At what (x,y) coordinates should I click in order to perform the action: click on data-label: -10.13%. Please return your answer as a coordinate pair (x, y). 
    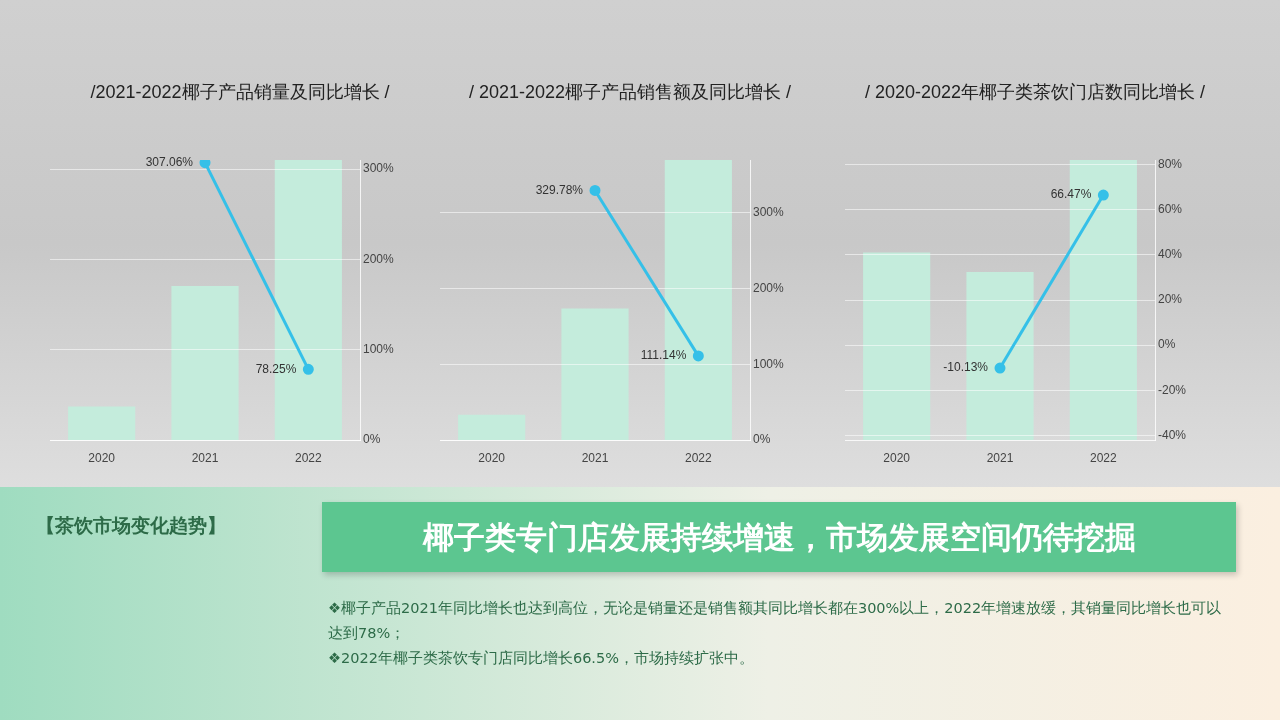
    Looking at the image, I should click on (966, 367).